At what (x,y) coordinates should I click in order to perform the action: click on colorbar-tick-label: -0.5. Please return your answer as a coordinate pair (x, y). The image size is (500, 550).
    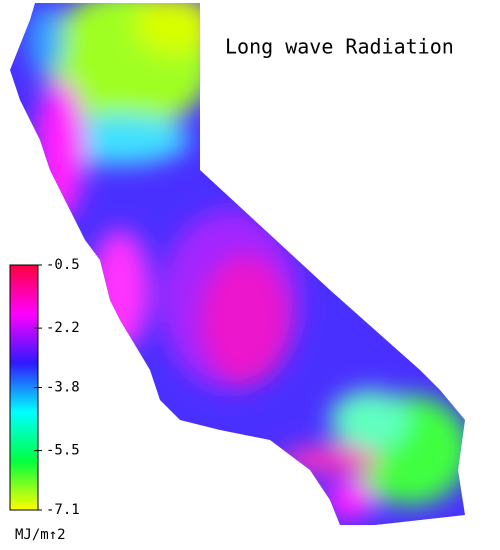
    Looking at the image, I should click on (63, 265).